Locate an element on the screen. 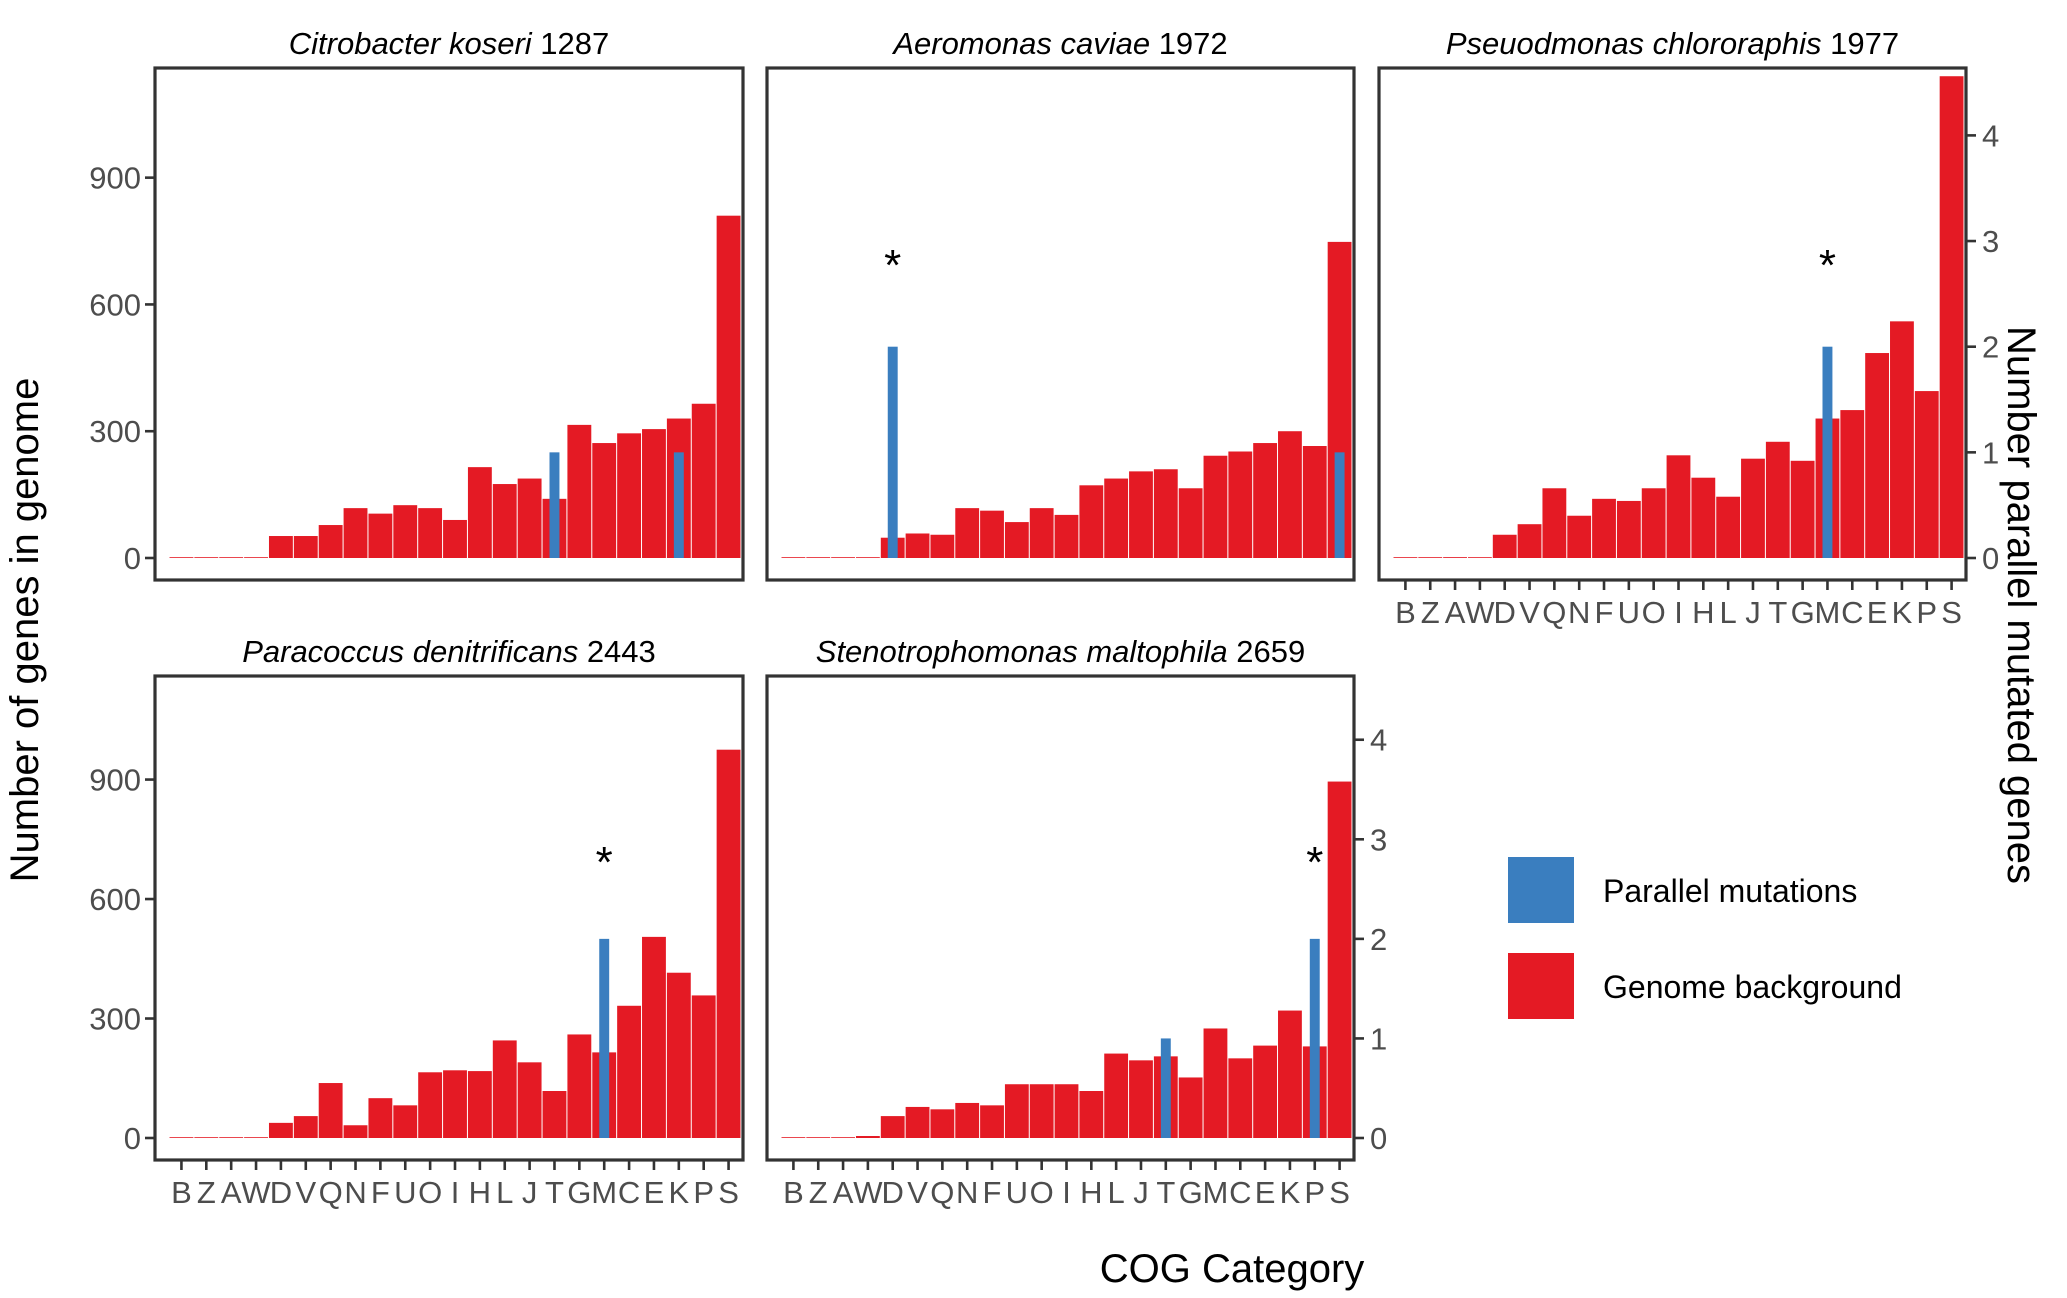 The width and height of the screenshot is (2067, 1298). y-left-tick-label: 0 is located at coordinates (132, 558).